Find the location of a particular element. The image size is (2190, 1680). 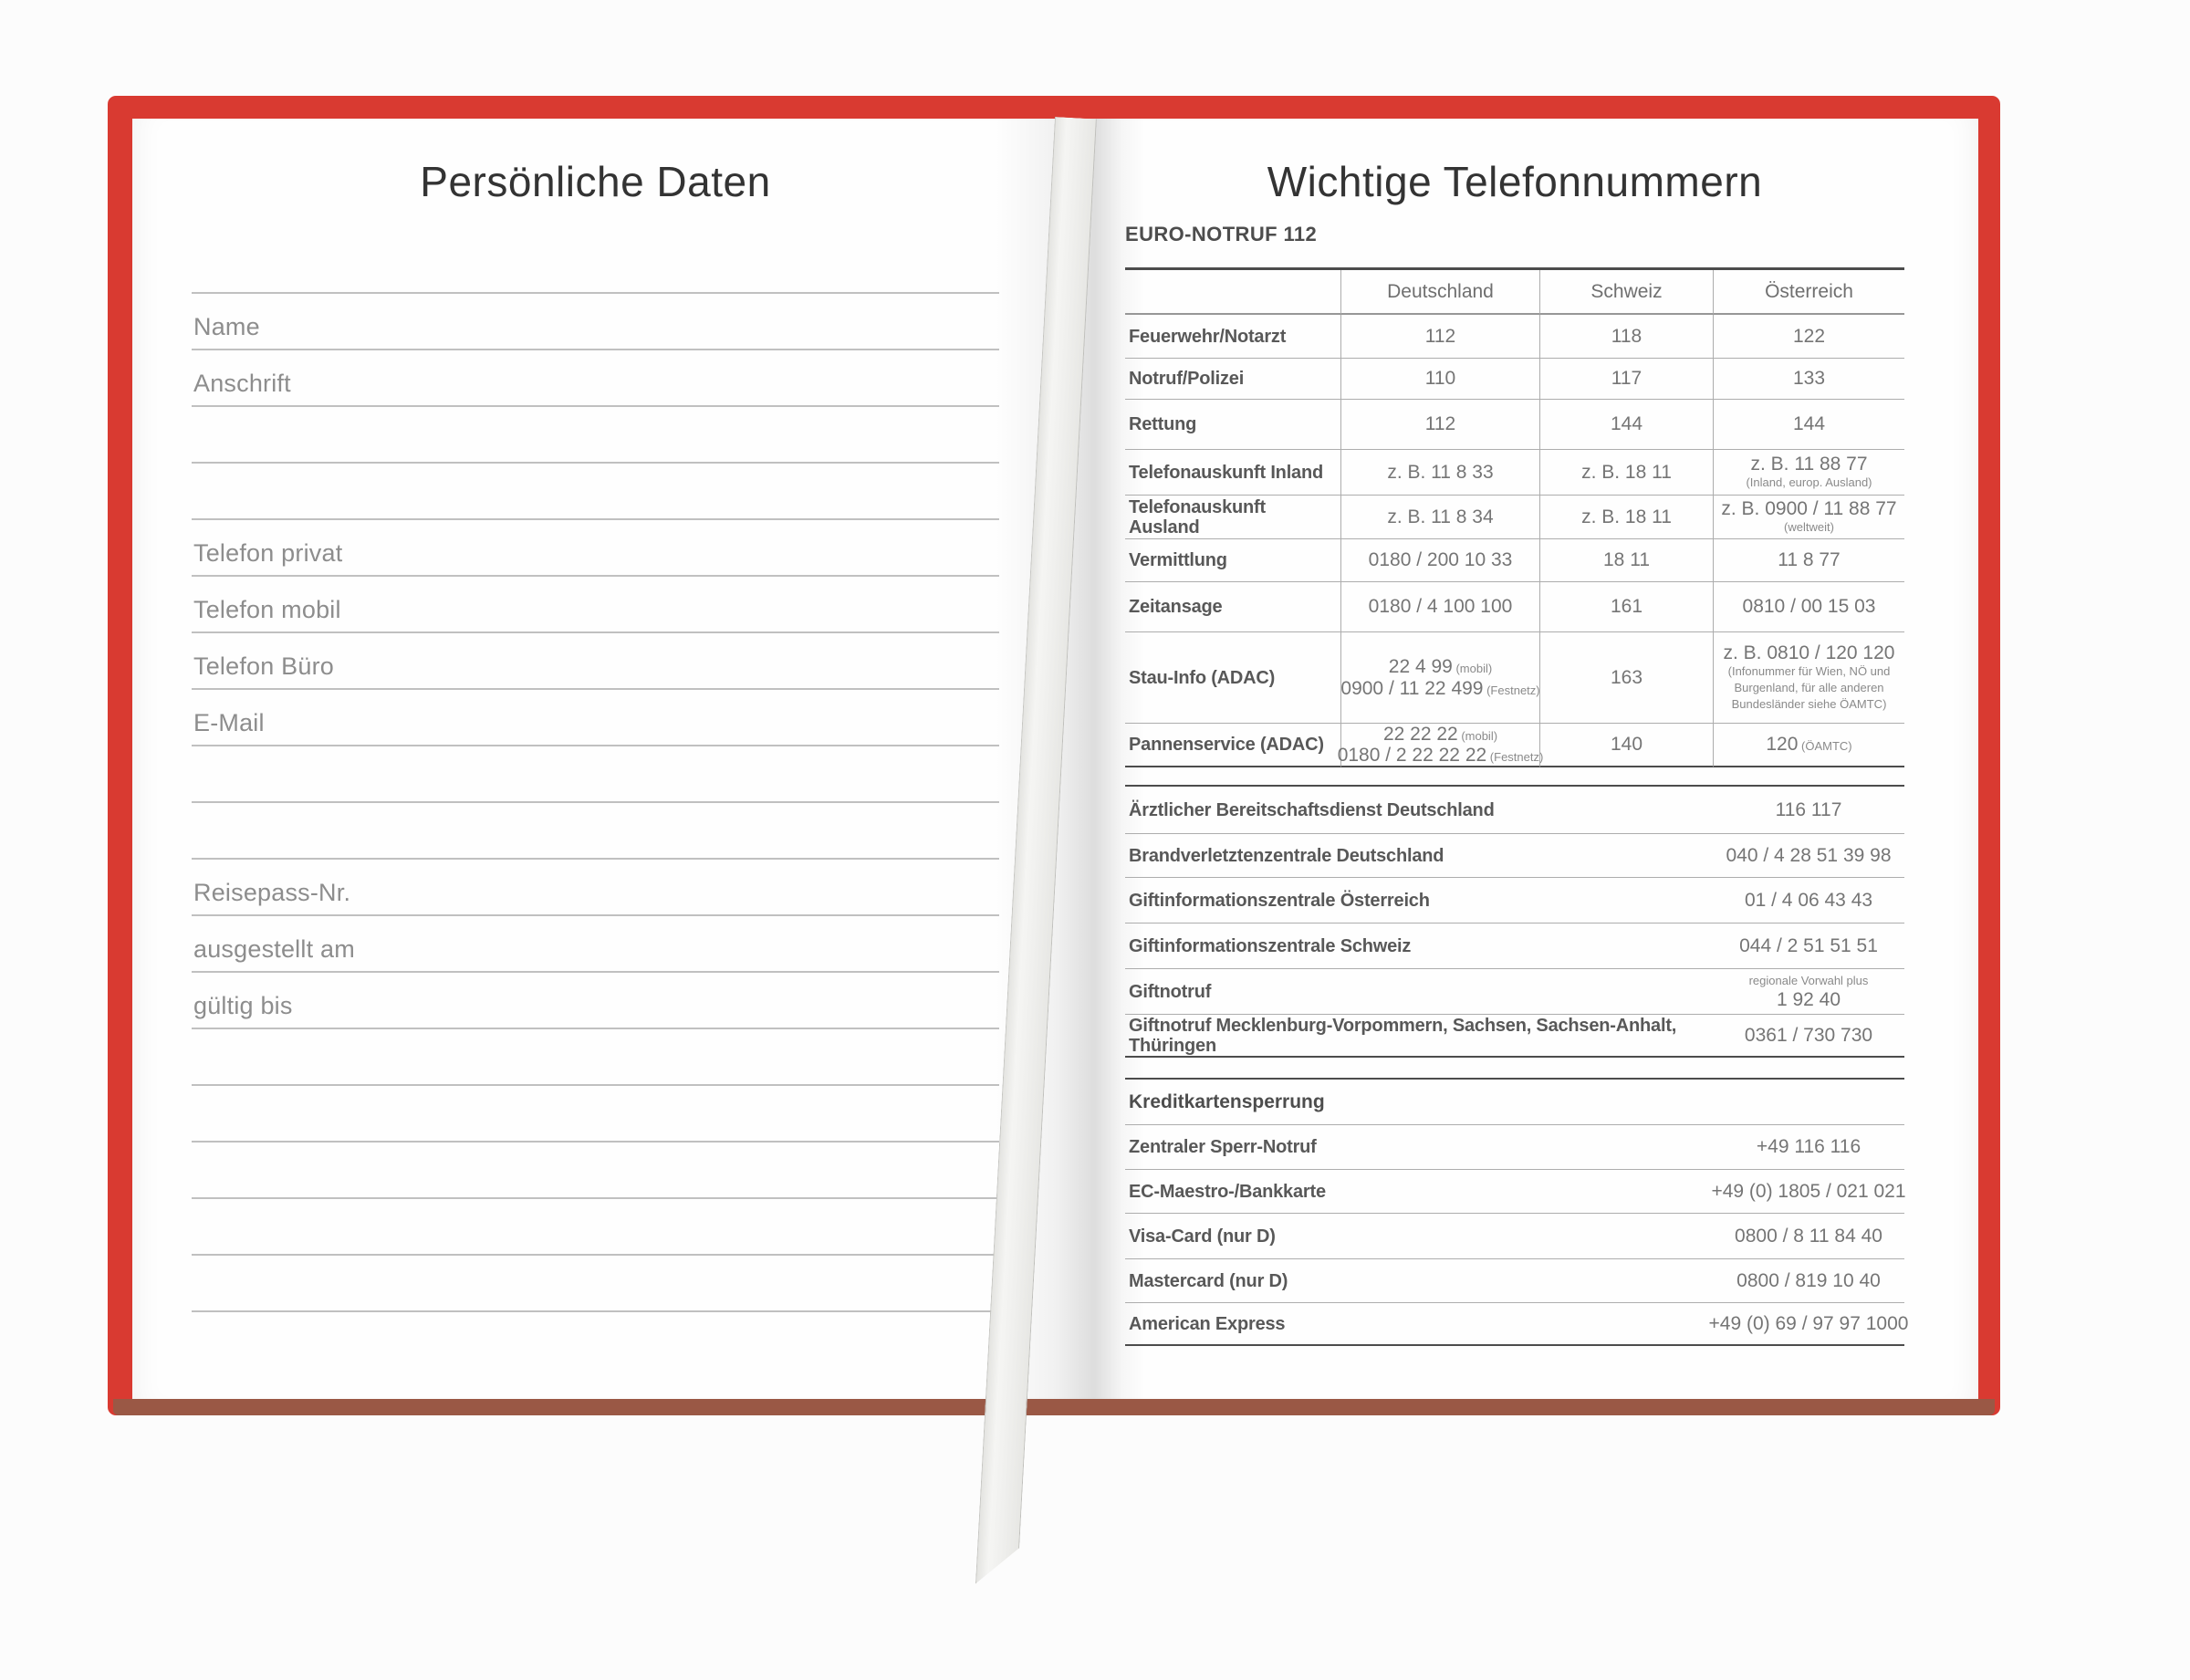

form-label: E-Mail is located at coordinates (229, 723).